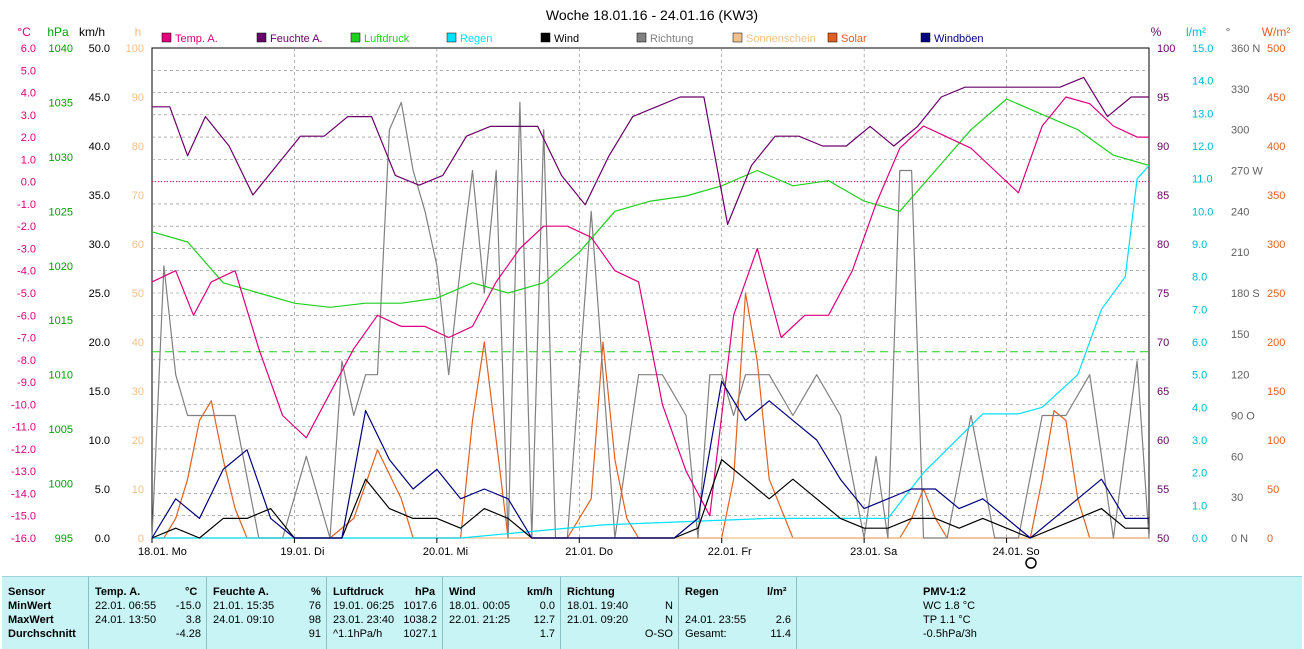 This screenshot has height=649, width=1304. What do you see at coordinates (1163, 245) in the screenshot?
I see `humidity-axis-tick: 80` at bounding box center [1163, 245].